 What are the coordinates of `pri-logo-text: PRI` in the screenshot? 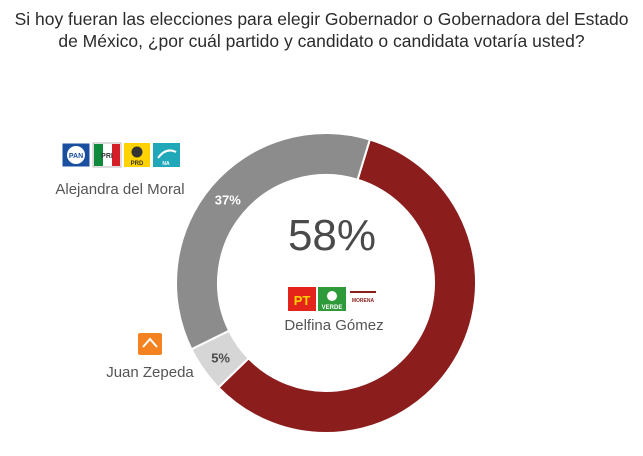 It's located at (107, 156).